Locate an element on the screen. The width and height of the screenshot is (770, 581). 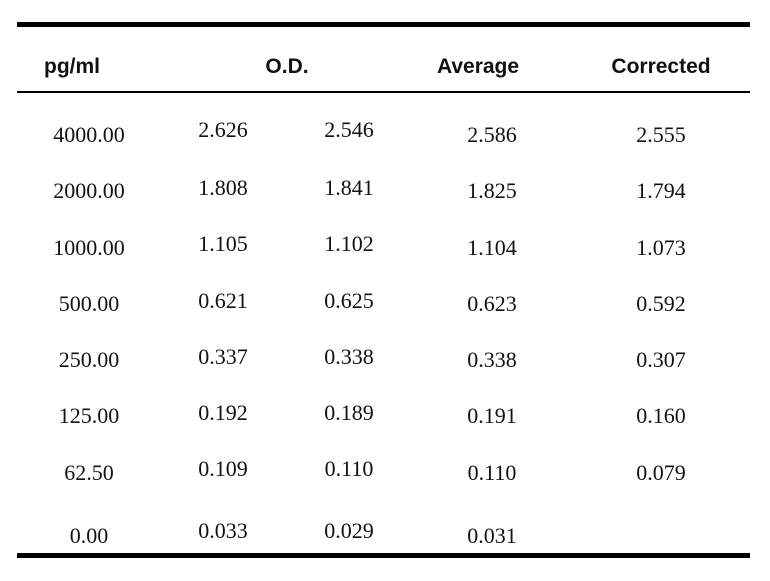
cell-corrected: 0.307 is located at coordinates (661, 359).